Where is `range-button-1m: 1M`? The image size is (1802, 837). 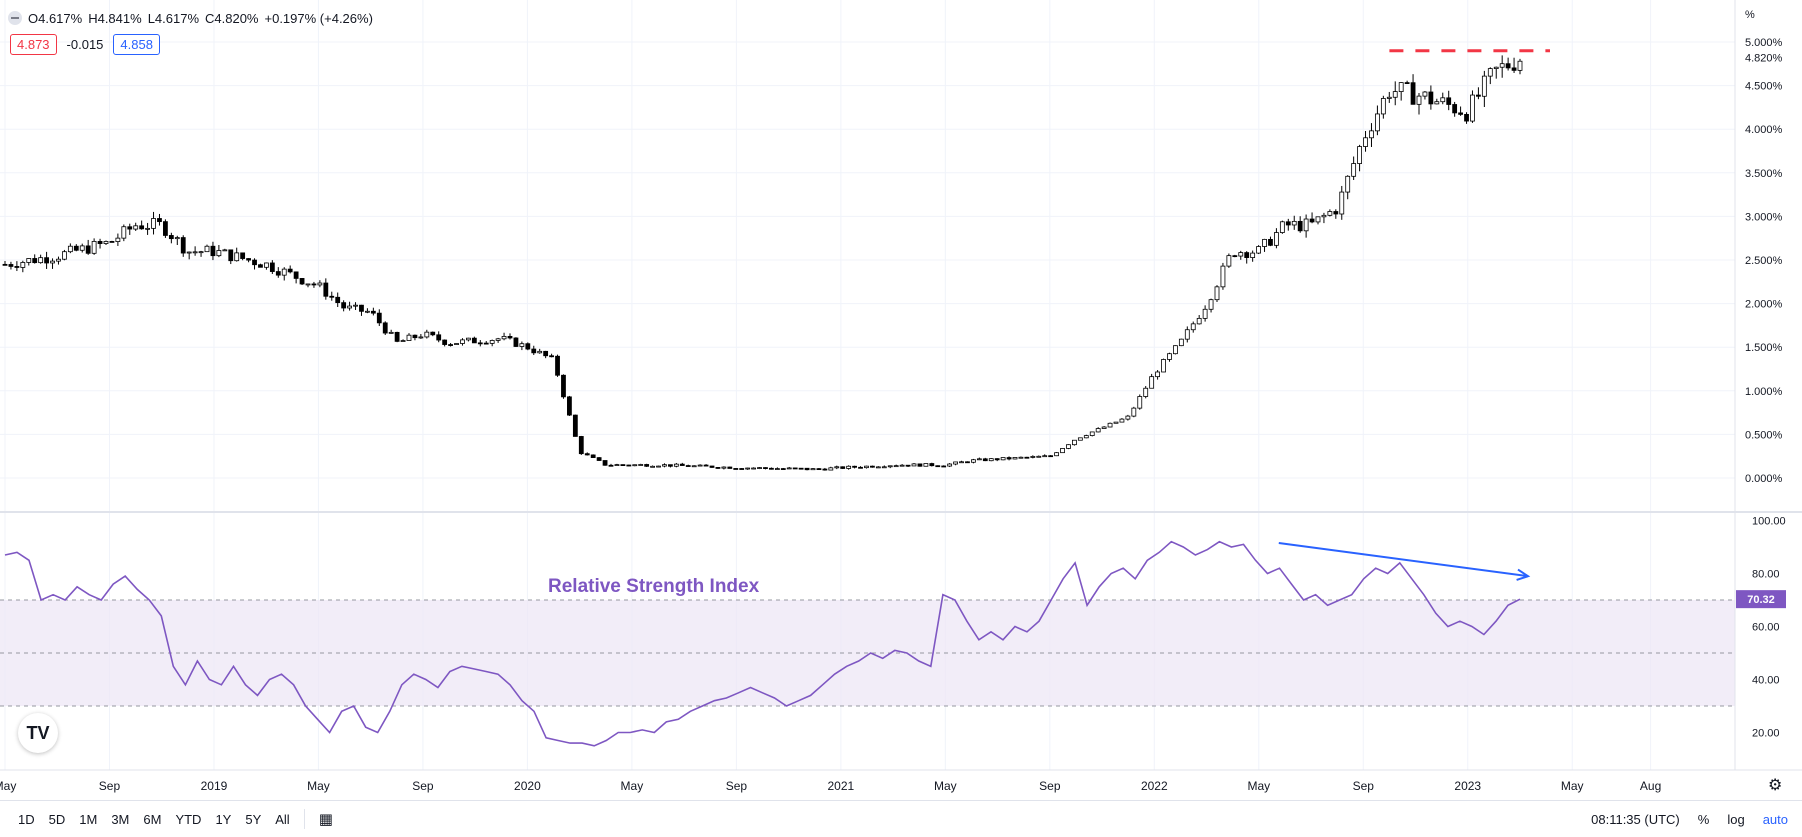 range-button-1m: 1M is located at coordinates (88, 819).